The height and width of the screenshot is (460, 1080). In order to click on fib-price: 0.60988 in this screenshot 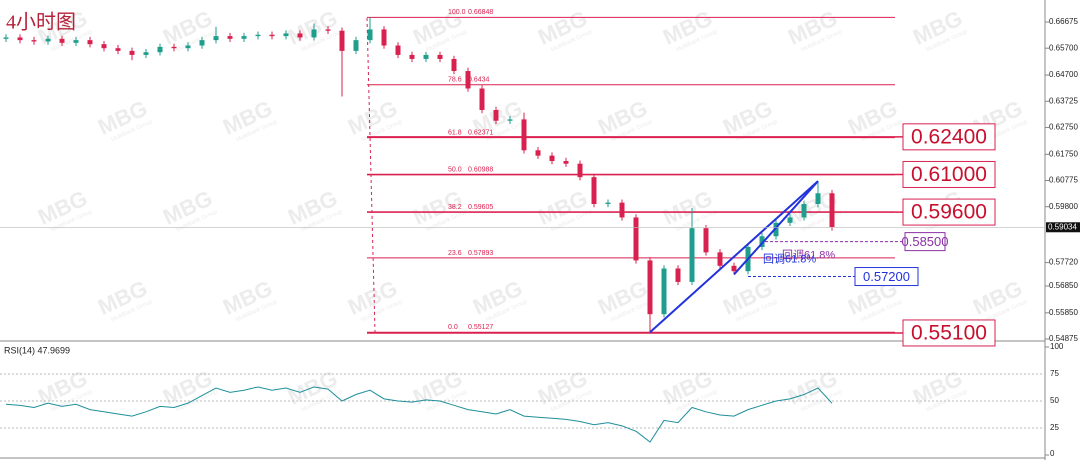, I will do `click(480, 170)`.